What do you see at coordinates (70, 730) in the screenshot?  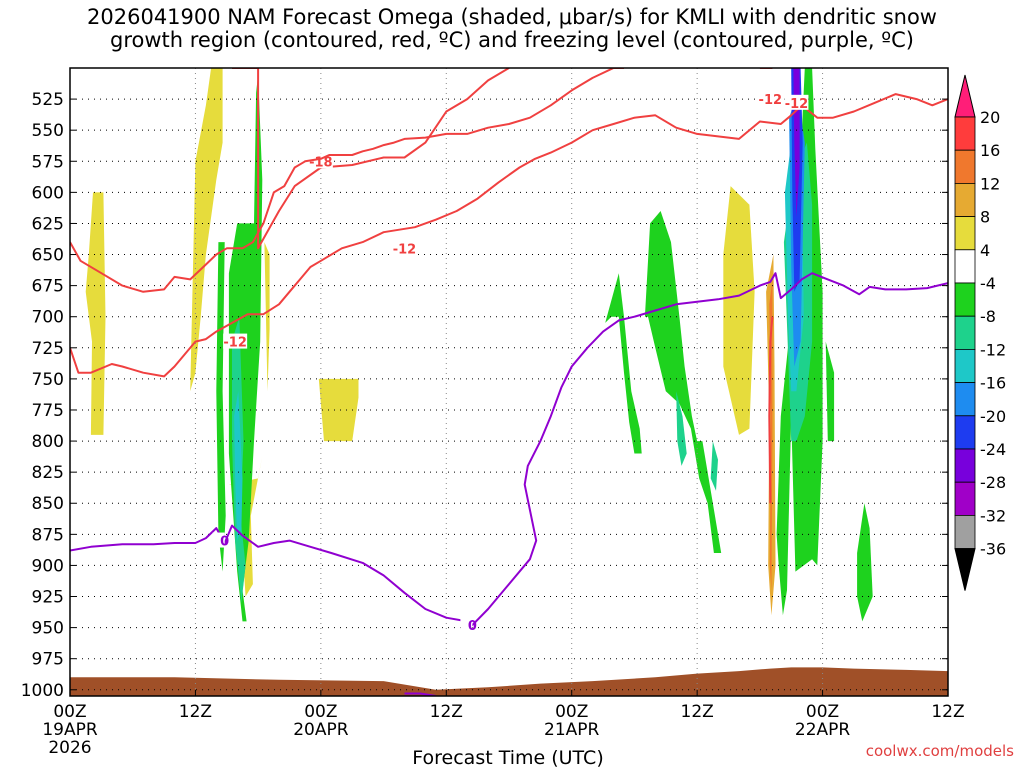 I see `x-tick-date: 19APR` at bounding box center [70, 730].